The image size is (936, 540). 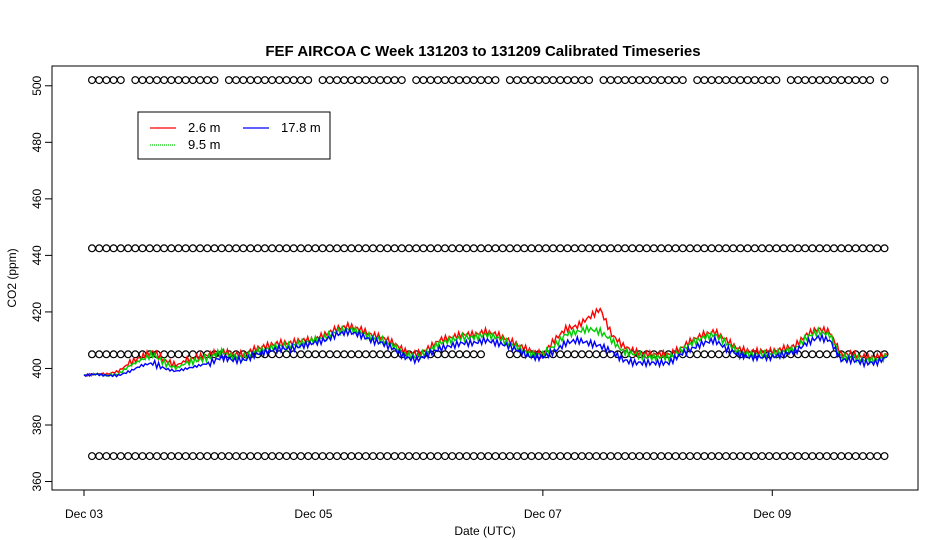 What do you see at coordinates (37, 199) in the screenshot?
I see `y-tick-label: 460` at bounding box center [37, 199].